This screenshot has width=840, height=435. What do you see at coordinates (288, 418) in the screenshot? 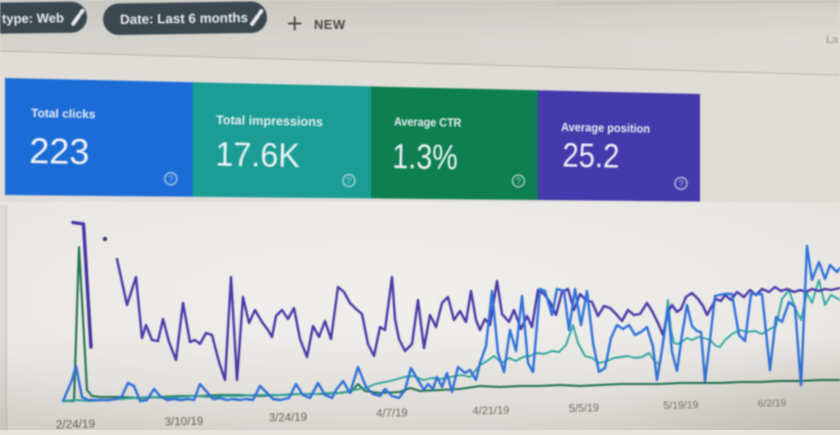
I see `svg-text: 3/24/19` at bounding box center [288, 418].